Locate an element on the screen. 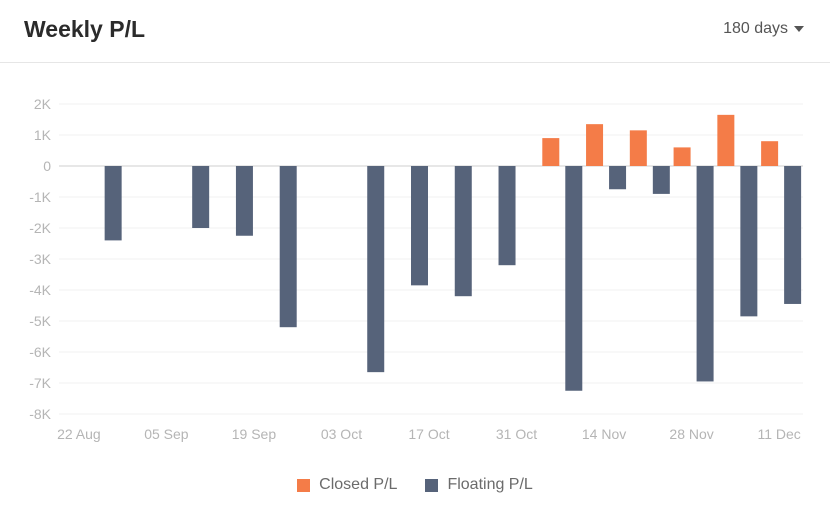 The height and width of the screenshot is (522, 830). y-tick-label: -1K is located at coordinates (40, 197).